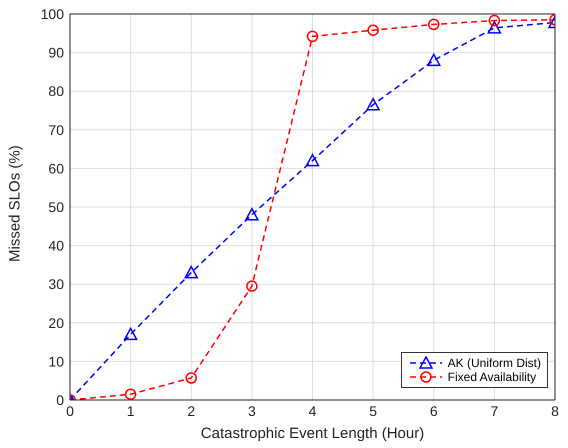  Describe the element at coordinates (56, 361) in the screenshot. I see `y-tick-label: 10` at that location.